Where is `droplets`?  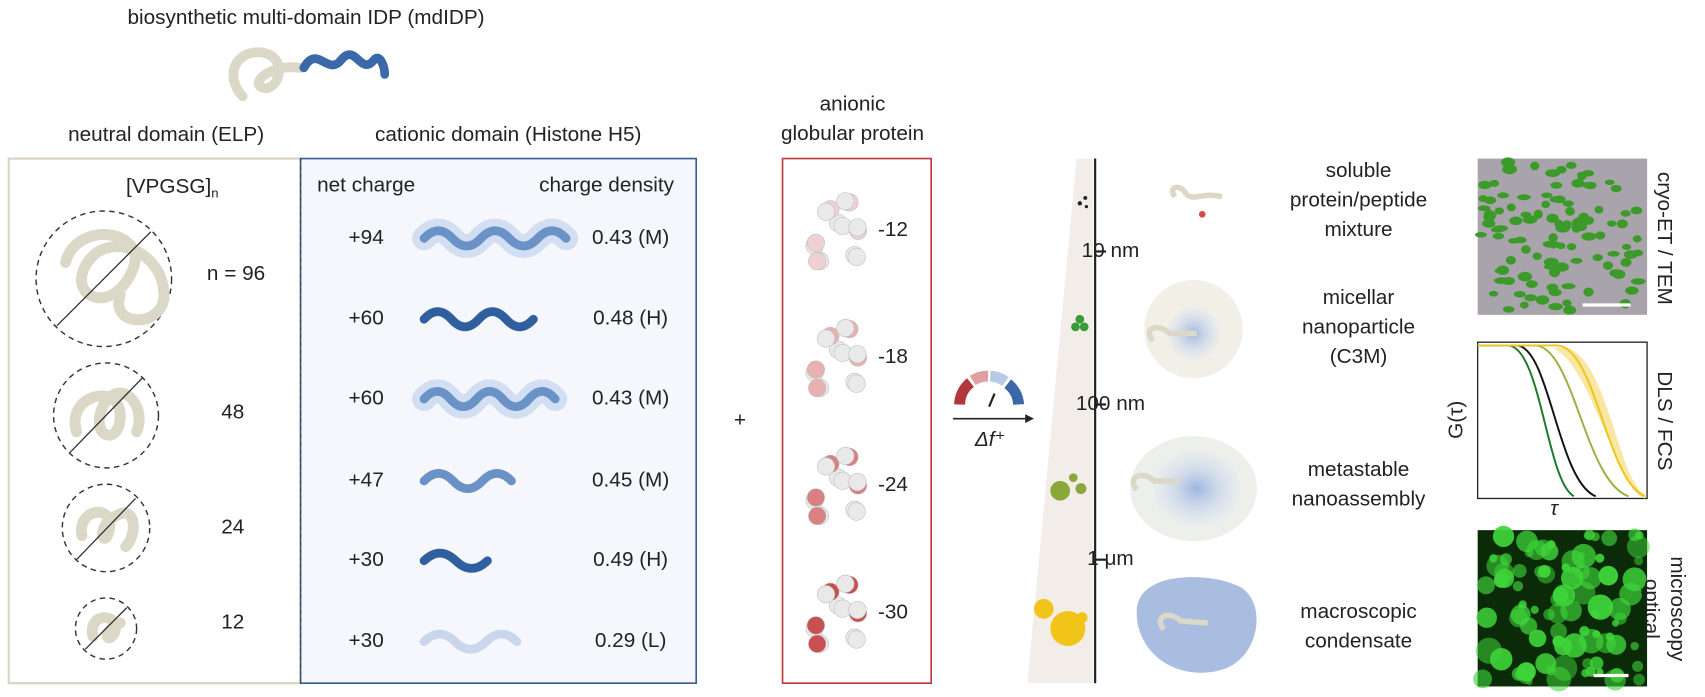 droplets is located at coordinates (1561, 608).